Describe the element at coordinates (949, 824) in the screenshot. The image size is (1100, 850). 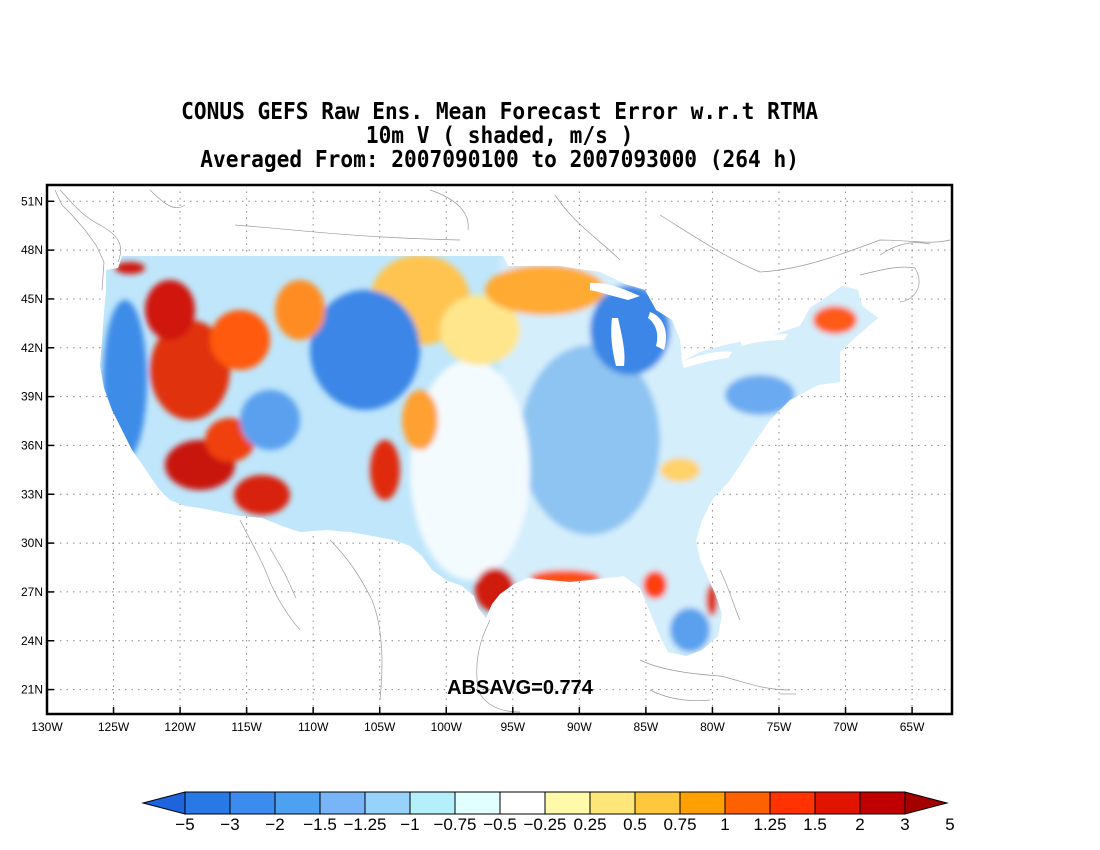
I see `colorbar-label: 5` at that location.